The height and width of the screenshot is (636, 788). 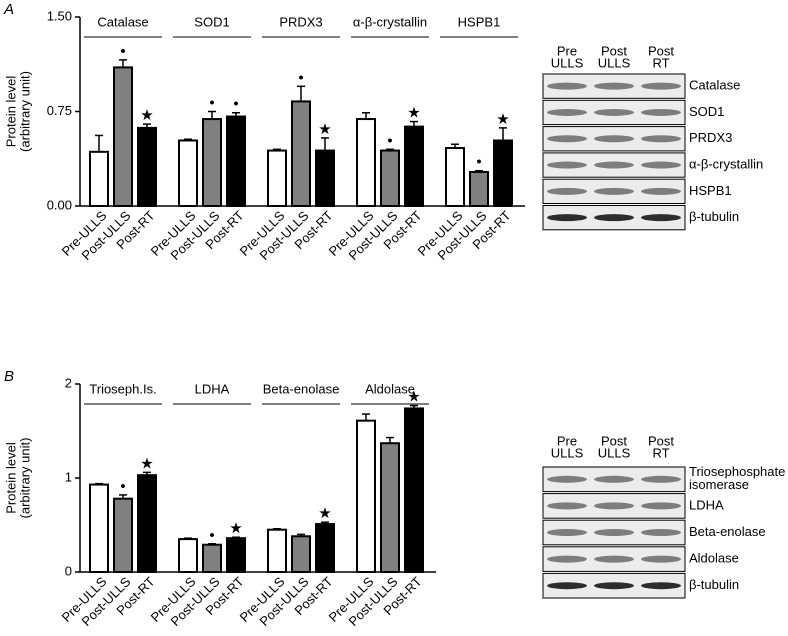 What do you see at coordinates (706, 504) in the screenshot?
I see `blot-row-label: LDHA` at bounding box center [706, 504].